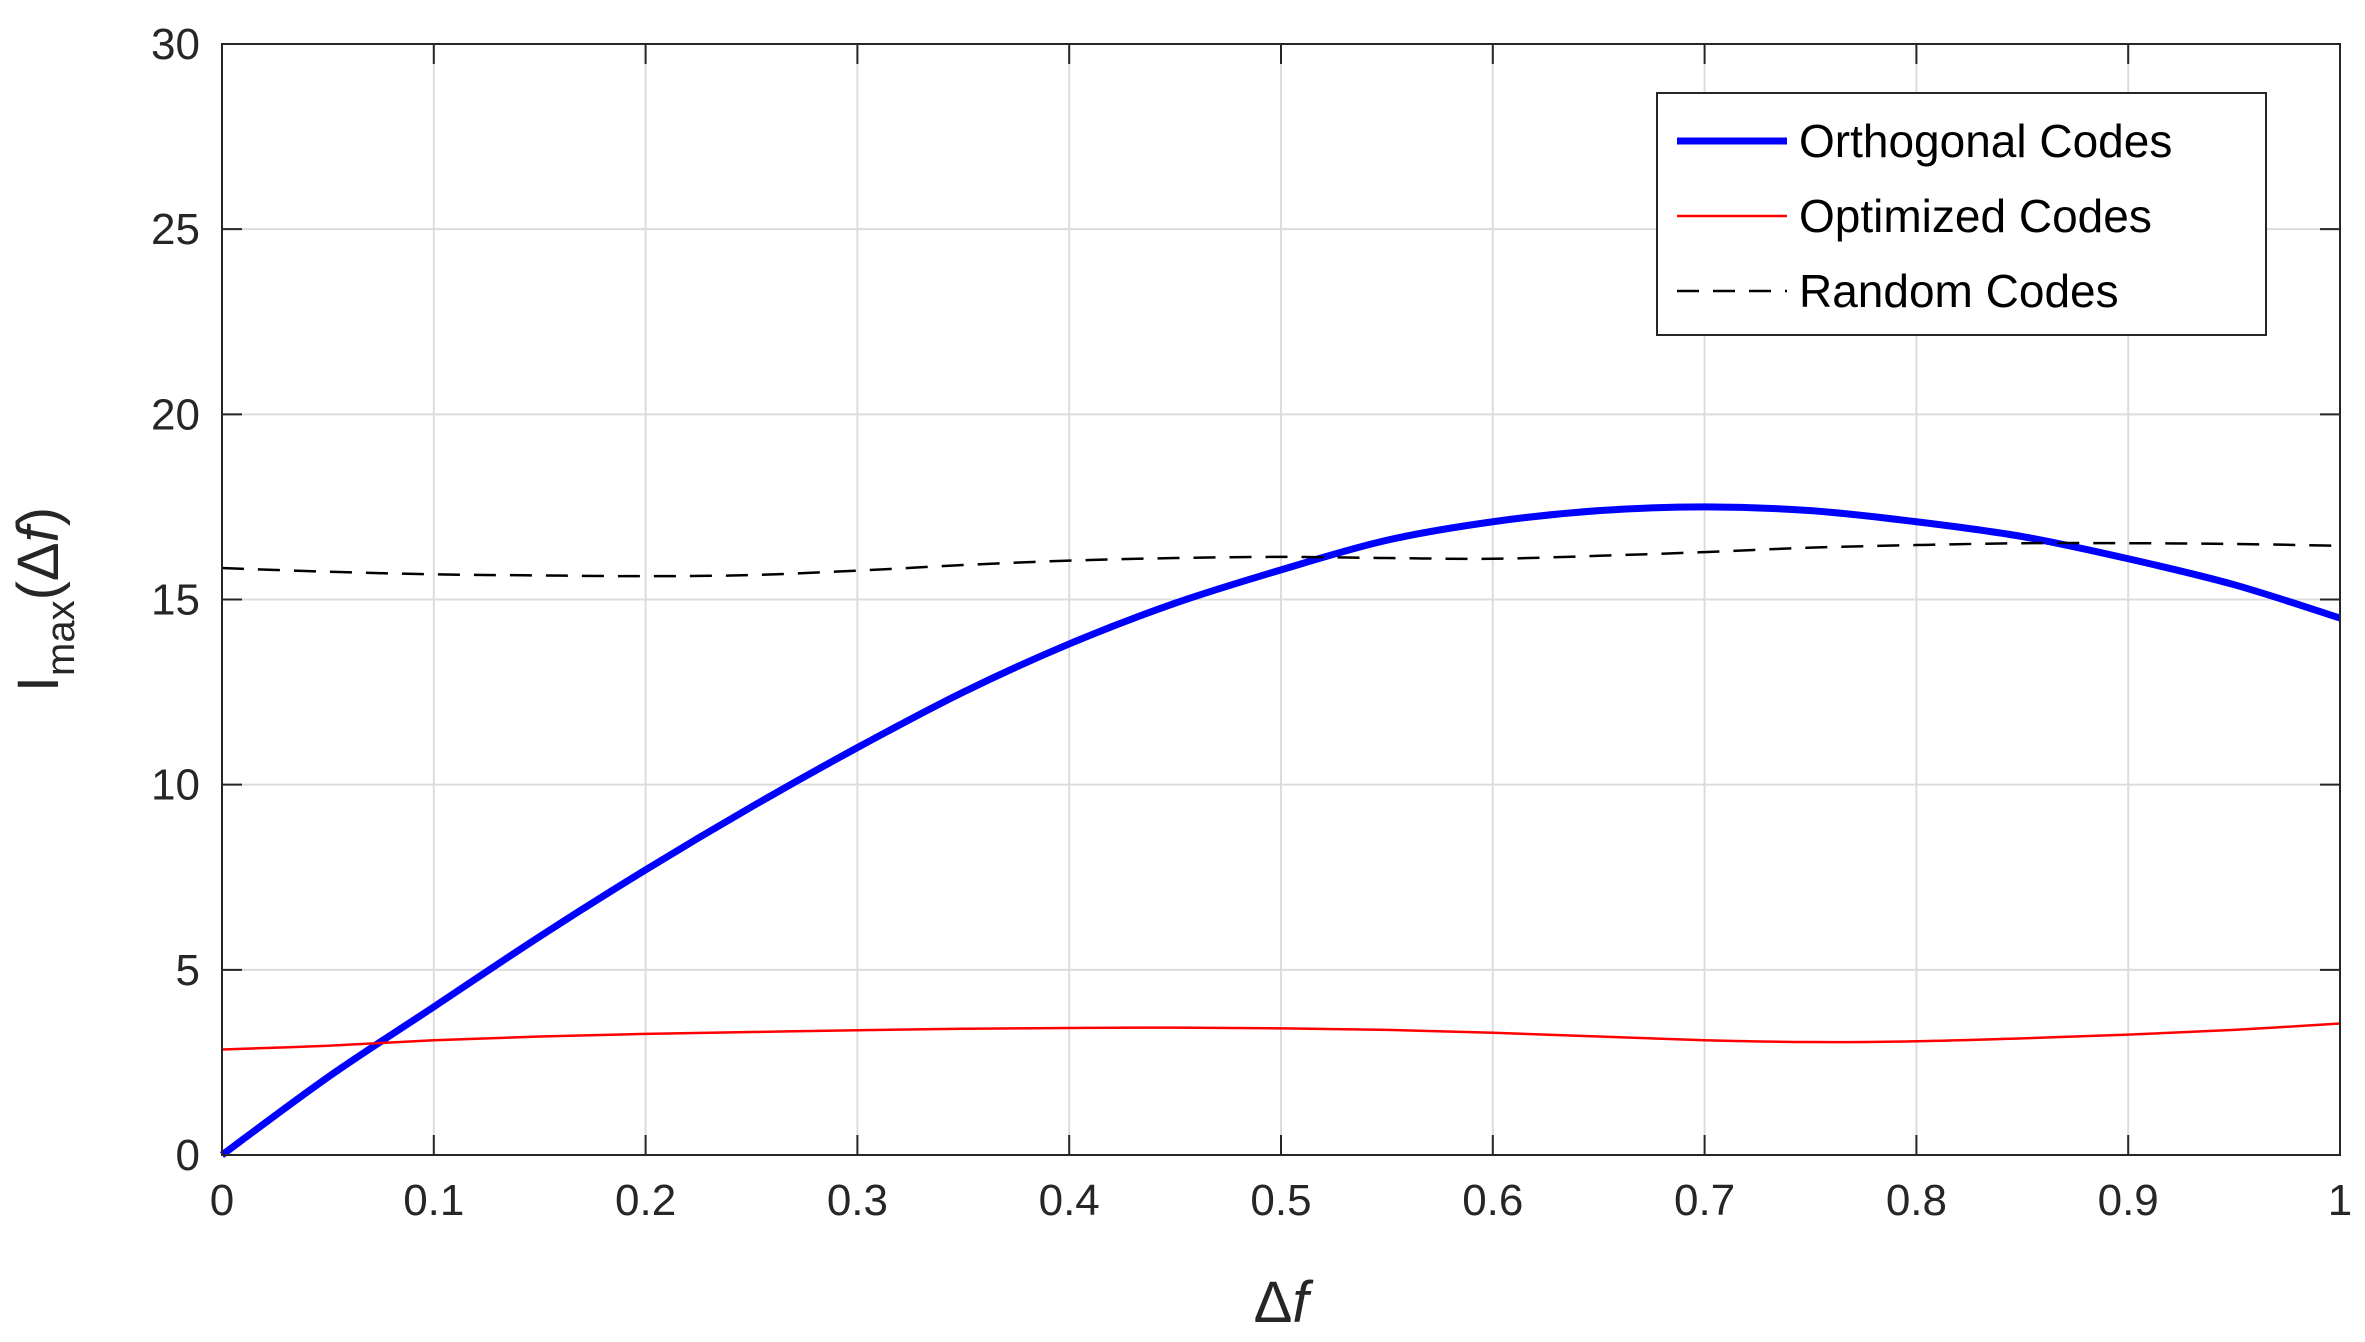 Image resolution: width=2365 pixels, height=1342 pixels. Describe the element at coordinates (175, 414) in the screenshot. I see `y-tick-label: 20` at that location.